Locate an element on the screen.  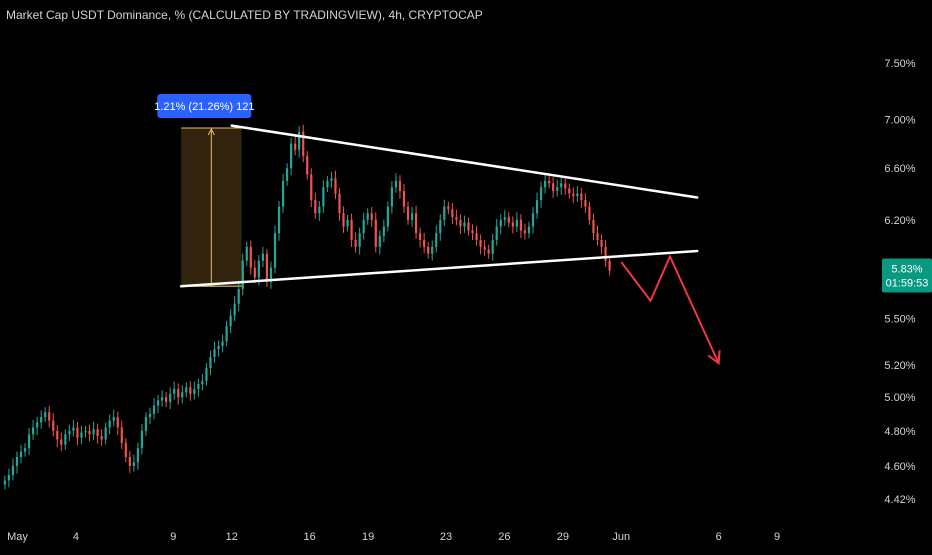
x-tick-label: 19 is located at coordinates (368, 537).